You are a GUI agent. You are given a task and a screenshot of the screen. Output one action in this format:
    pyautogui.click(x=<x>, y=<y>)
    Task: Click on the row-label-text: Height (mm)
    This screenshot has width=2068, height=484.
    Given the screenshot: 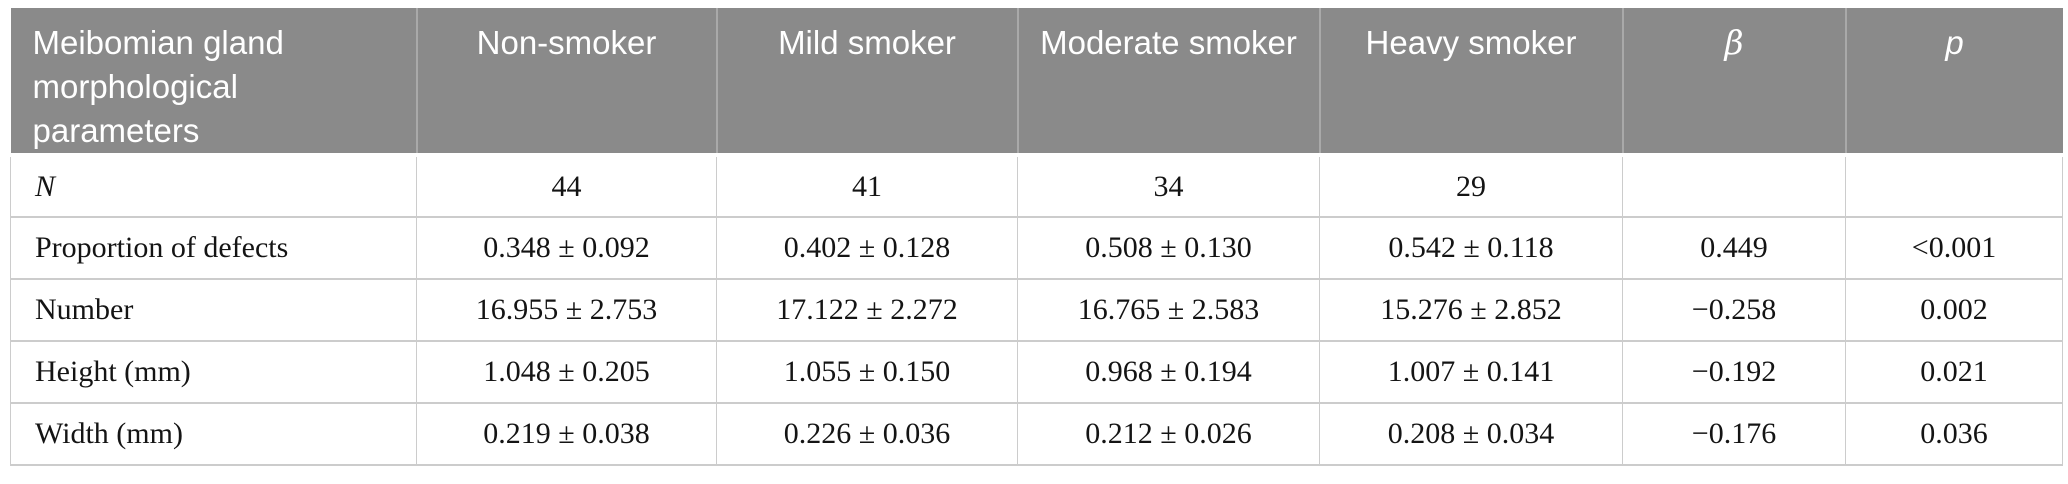 What is the action you would take?
    pyautogui.click(x=113, y=371)
    